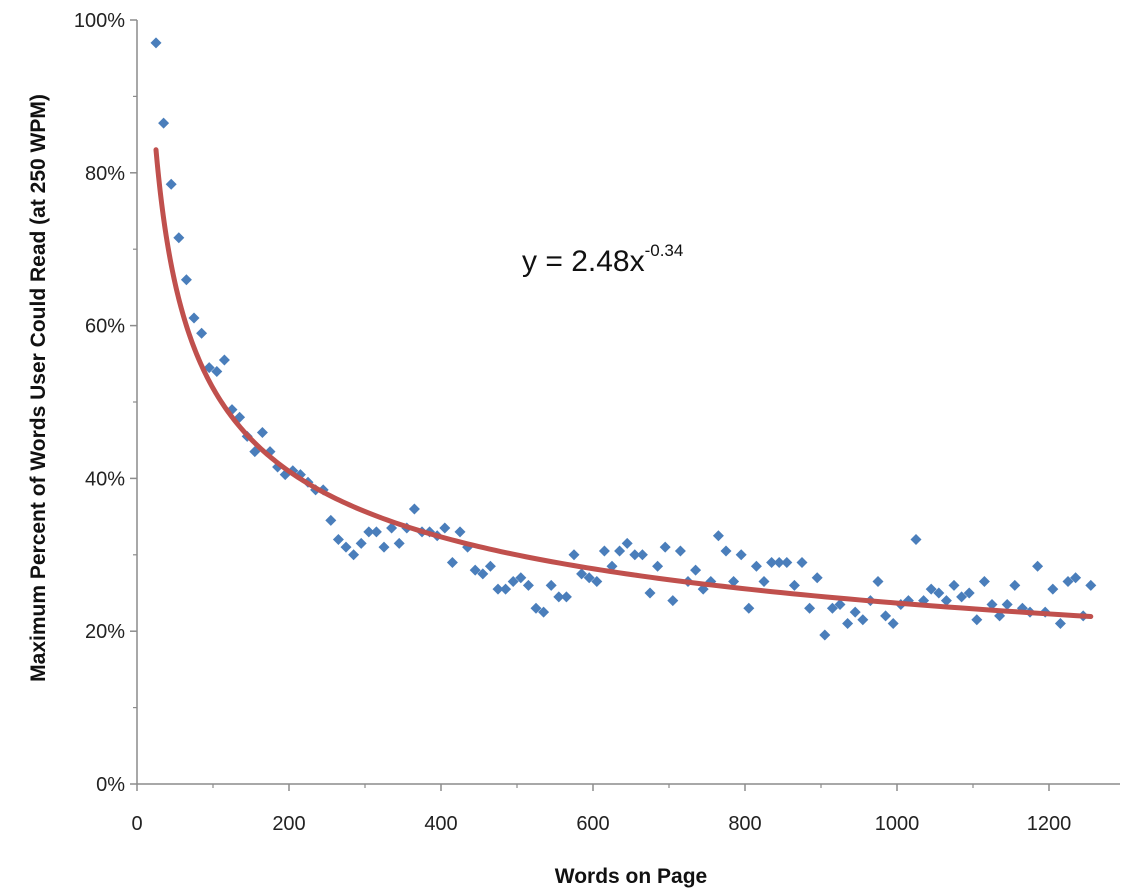 This screenshot has height=894, width=1140. What do you see at coordinates (288, 824) in the screenshot?
I see `x-tick-label: 200` at bounding box center [288, 824].